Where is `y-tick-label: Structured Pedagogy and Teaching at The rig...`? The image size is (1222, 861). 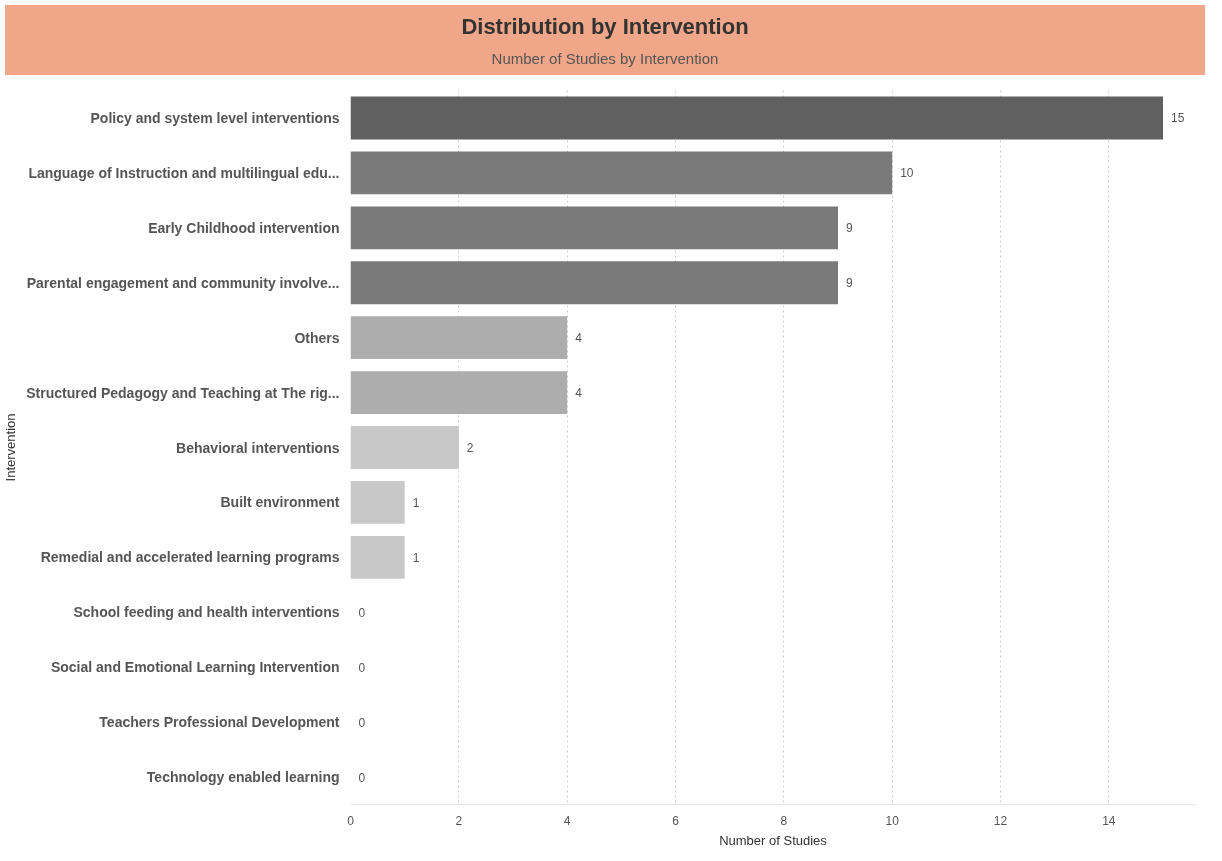
y-tick-label: Structured Pedagogy and Teaching at The rig... is located at coordinates (183, 392).